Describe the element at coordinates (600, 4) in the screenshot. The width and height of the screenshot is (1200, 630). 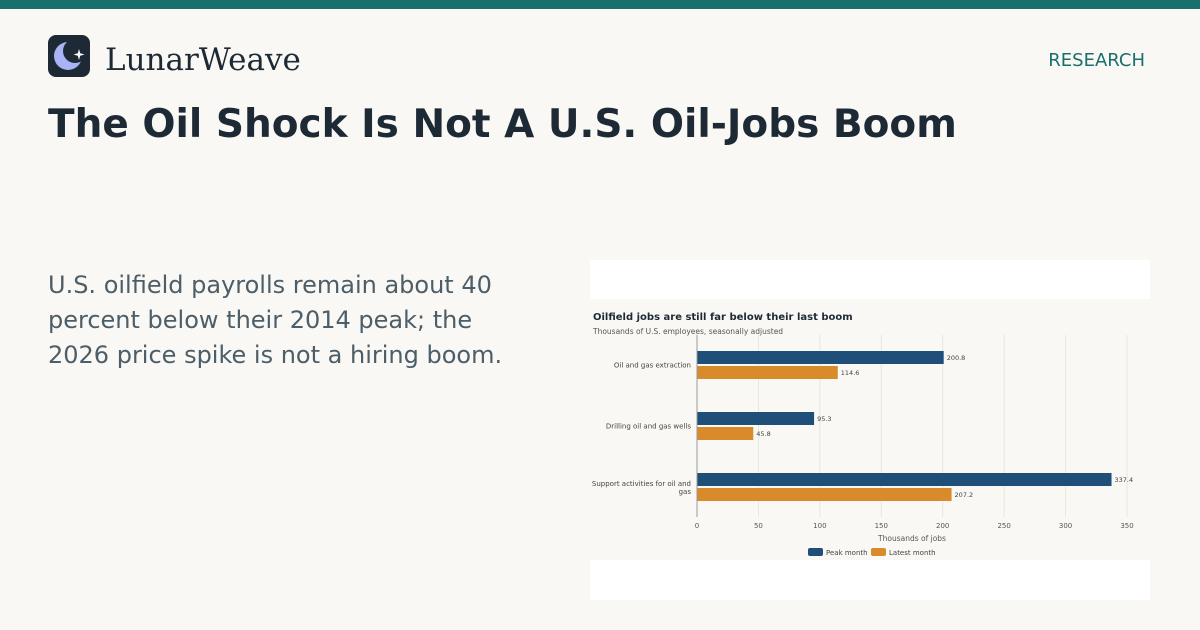
I see `top-accent-bar` at that location.